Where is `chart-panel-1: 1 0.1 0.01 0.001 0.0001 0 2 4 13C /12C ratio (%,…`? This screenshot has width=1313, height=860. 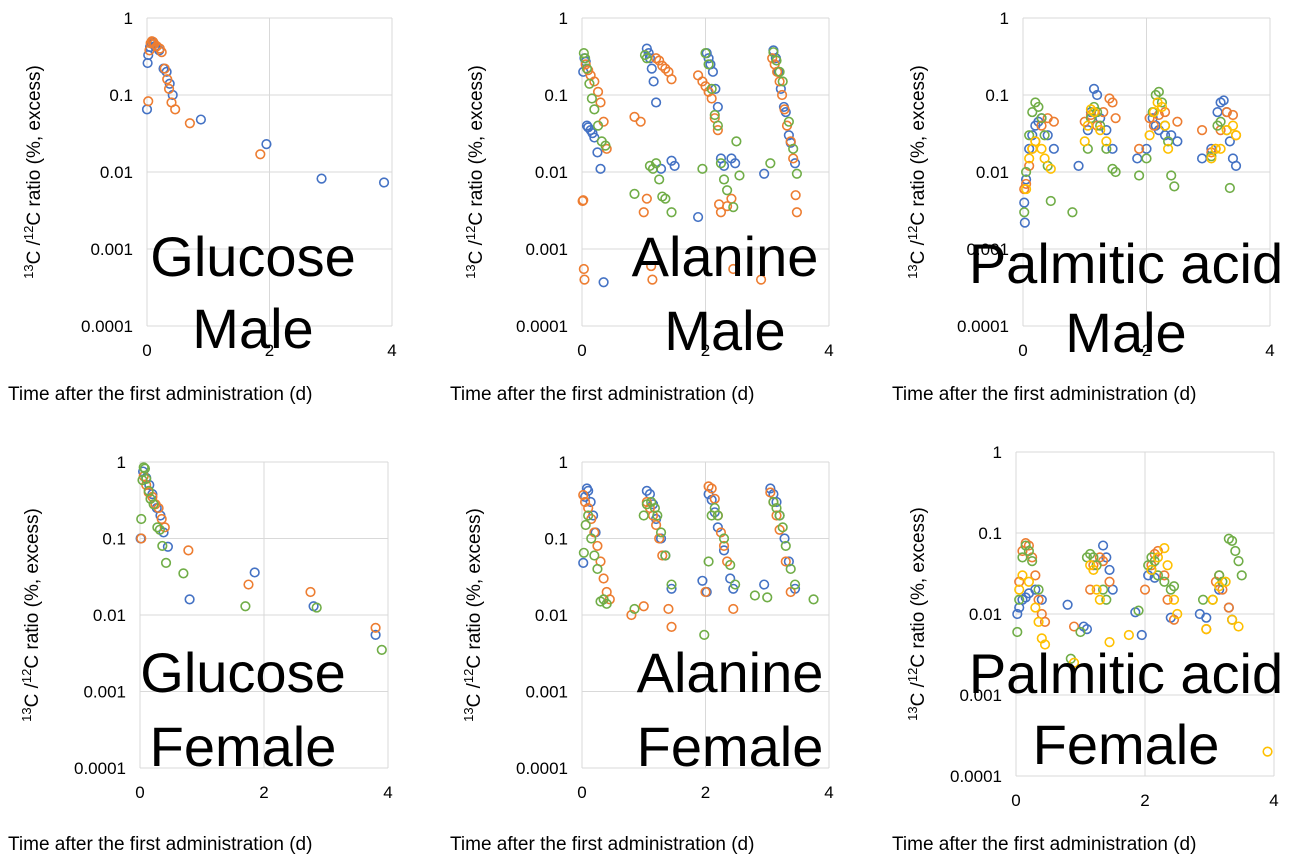 chart-panel-1: 1 0.1 0.01 0.001 0.0001 0 2 4 13C /12C ratio (%,… is located at coordinates (202, 207).